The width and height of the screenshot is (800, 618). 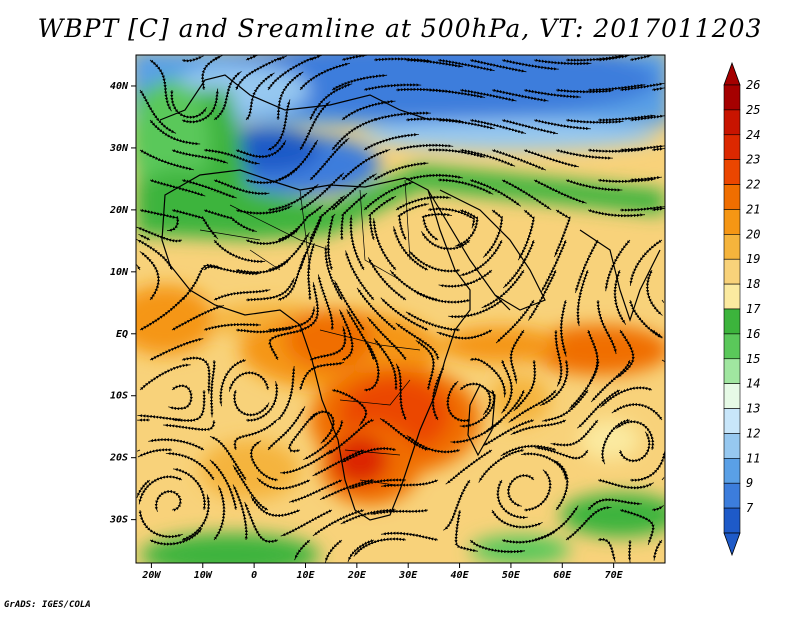 I want to click on lat-tick-label: 30N, so click(x=119, y=148).